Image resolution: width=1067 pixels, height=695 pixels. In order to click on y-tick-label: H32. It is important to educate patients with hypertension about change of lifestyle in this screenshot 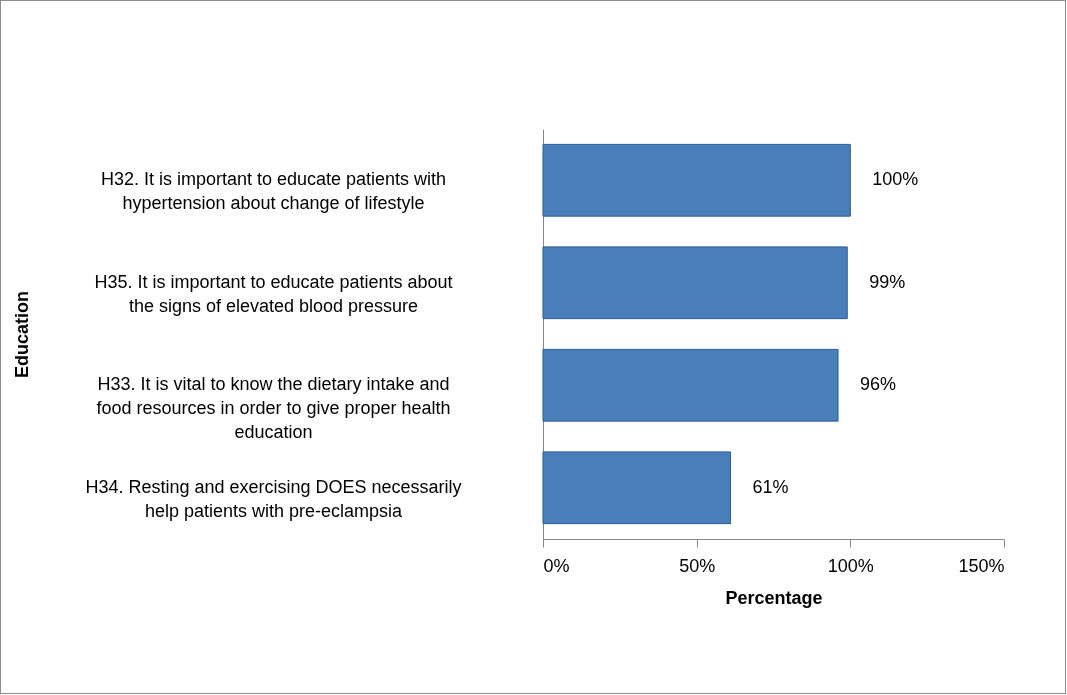, I will do `click(273, 191)`.